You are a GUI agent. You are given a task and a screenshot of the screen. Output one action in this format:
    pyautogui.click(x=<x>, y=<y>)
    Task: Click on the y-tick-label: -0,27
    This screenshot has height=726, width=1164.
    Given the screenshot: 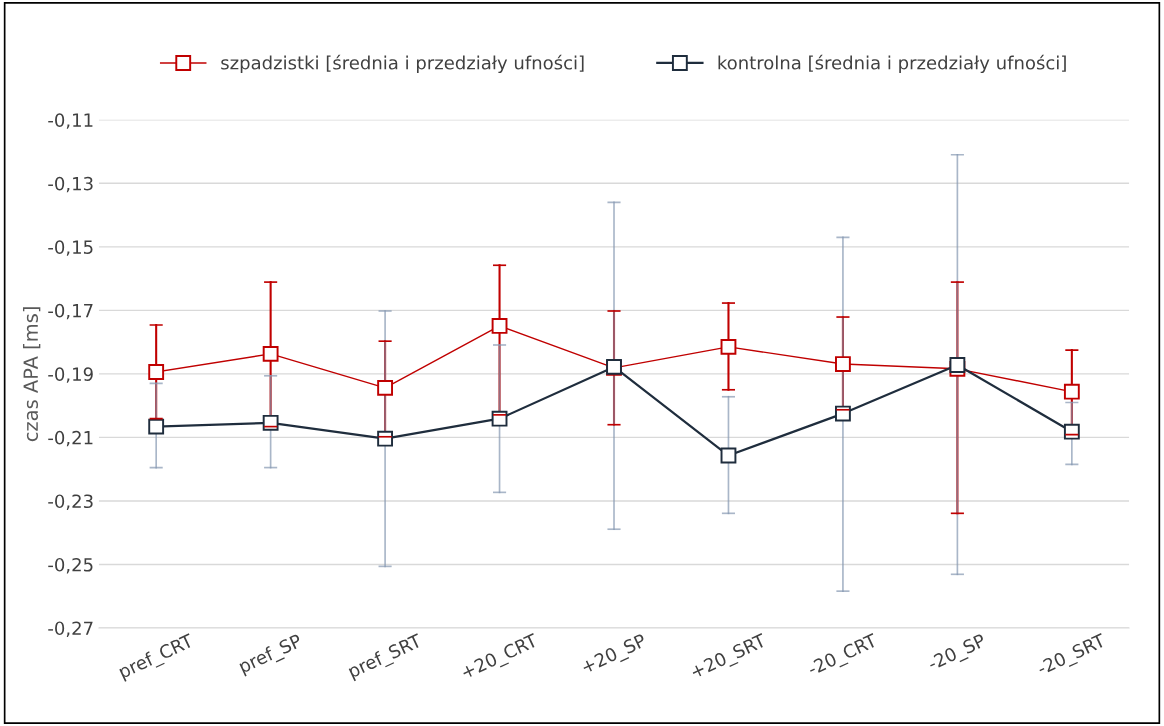 What is the action you would take?
    pyautogui.click(x=70, y=629)
    